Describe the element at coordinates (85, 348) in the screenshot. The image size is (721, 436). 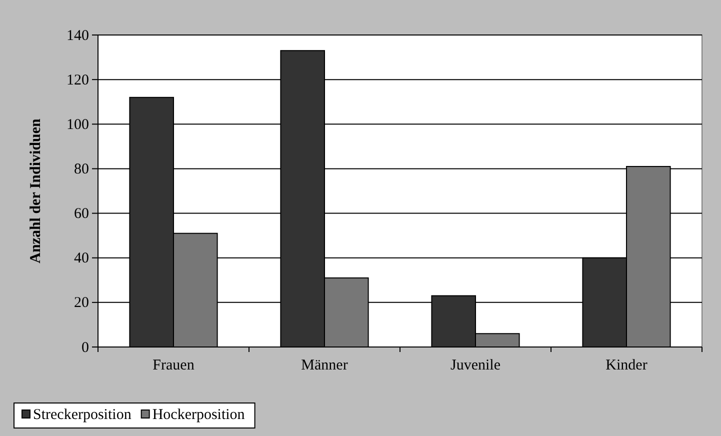
I see `y-tick-label: 0` at that location.